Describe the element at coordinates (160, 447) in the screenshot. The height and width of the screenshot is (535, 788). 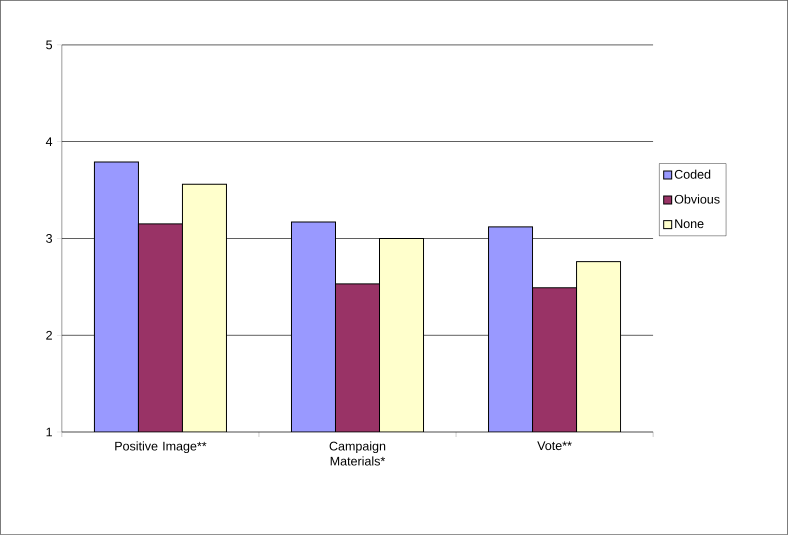
I see `x-tick-label: Positive Image**` at that location.